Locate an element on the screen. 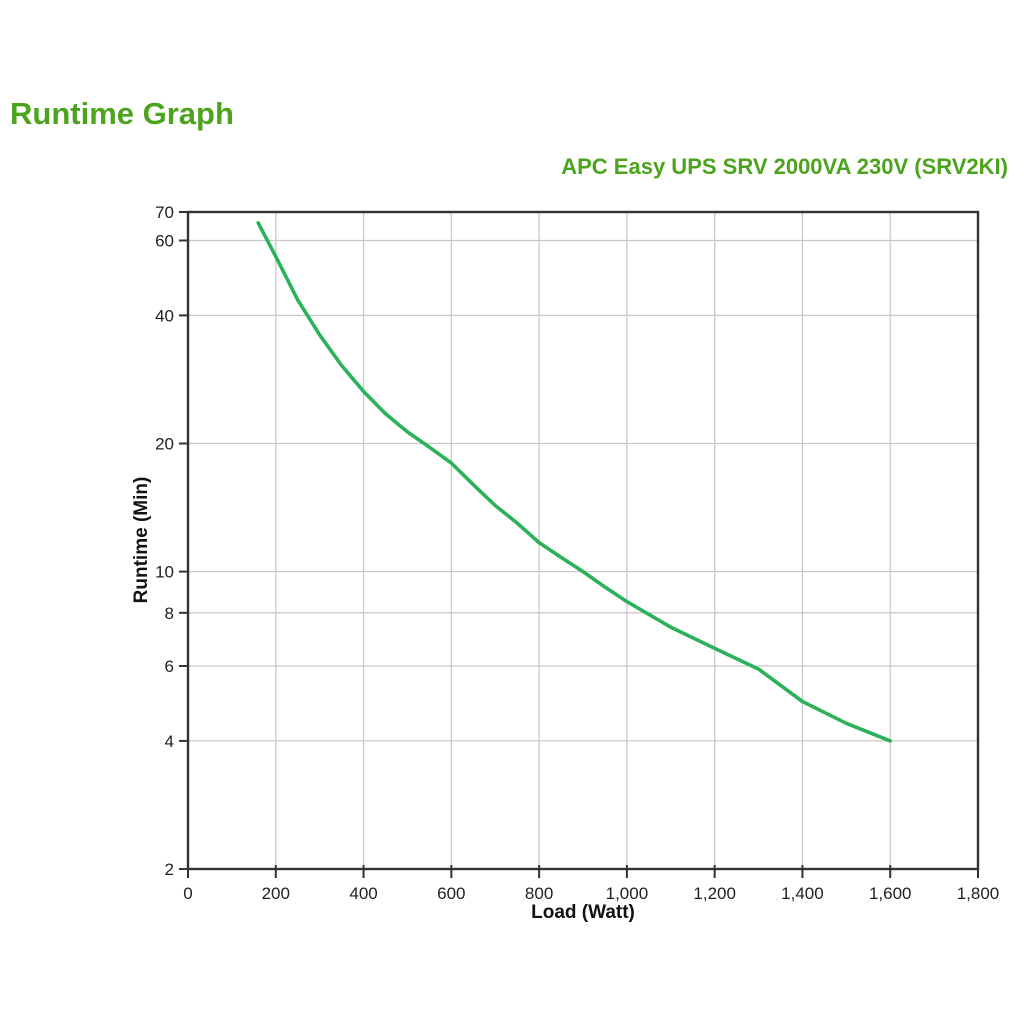  x-axis-label: Load (Watt) is located at coordinates (583, 912).